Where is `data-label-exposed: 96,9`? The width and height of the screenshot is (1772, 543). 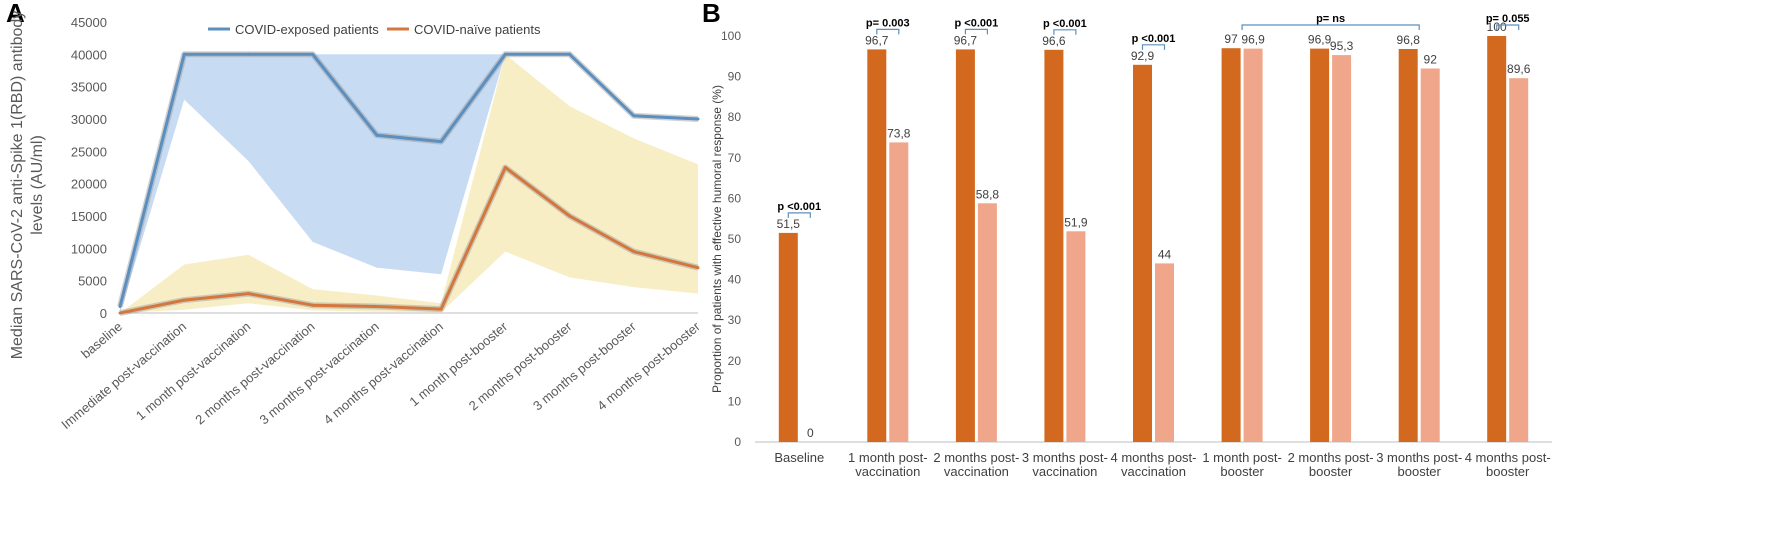
data-label-exposed: 96,9 is located at coordinates (1320, 40).